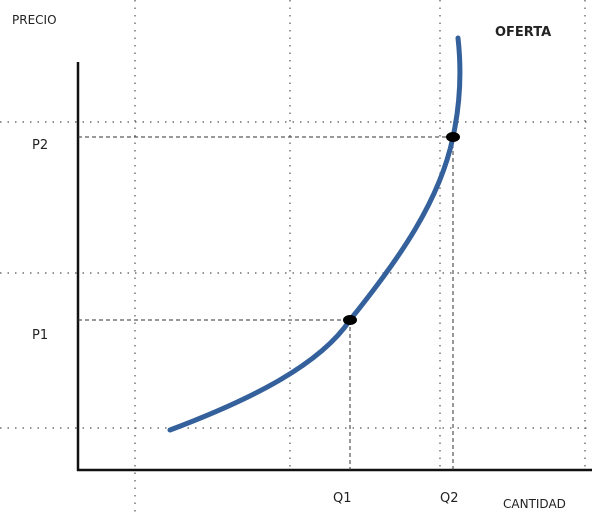 This screenshot has width=592, height=513. Describe the element at coordinates (523, 32) in the screenshot. I see `curve-label: OFERTA` at that location.